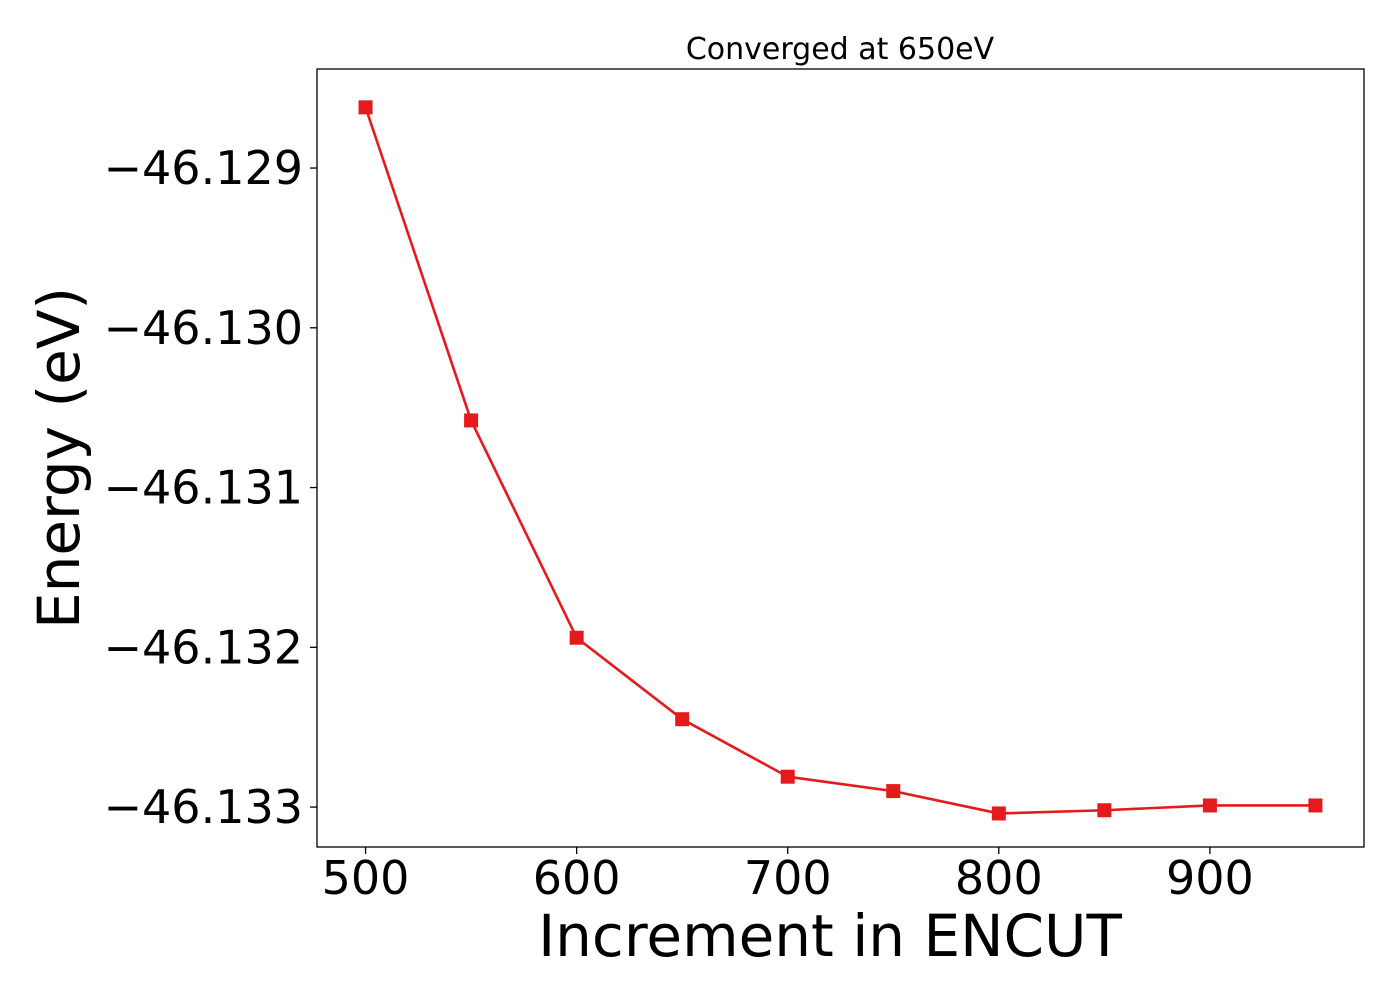  What do you see at coordinates (840, 49) in the screenshot?
I see `chart-title: Converged at 650eV` at bounding box center [840, 49].